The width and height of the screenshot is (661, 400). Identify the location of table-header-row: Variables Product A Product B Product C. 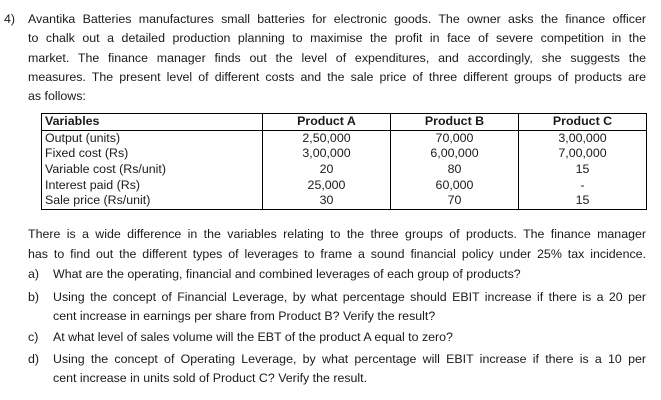
(344, 122).